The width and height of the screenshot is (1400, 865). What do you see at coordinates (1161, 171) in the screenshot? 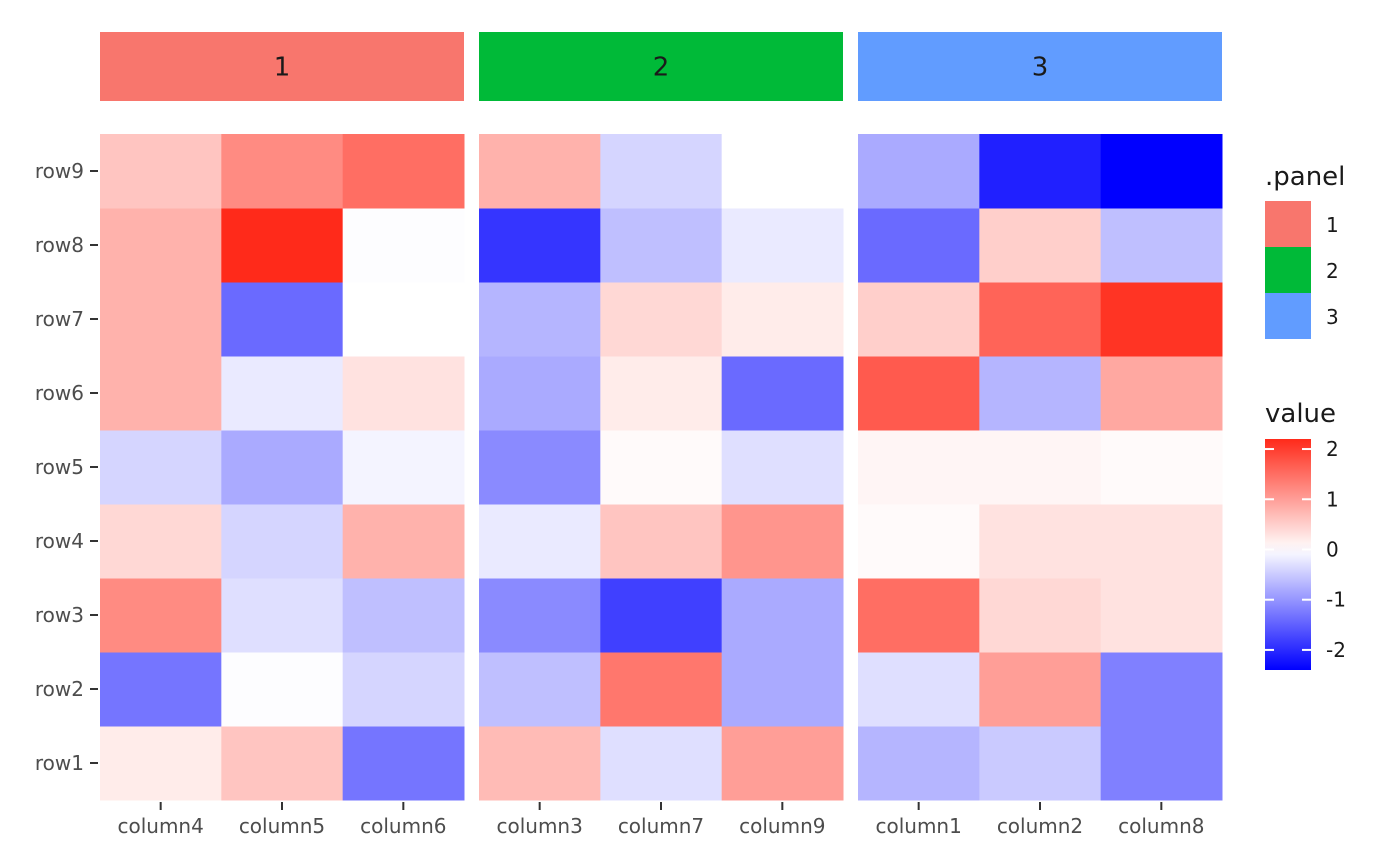
I see `cell-row9-column8` at bounding box center [1161, 171].